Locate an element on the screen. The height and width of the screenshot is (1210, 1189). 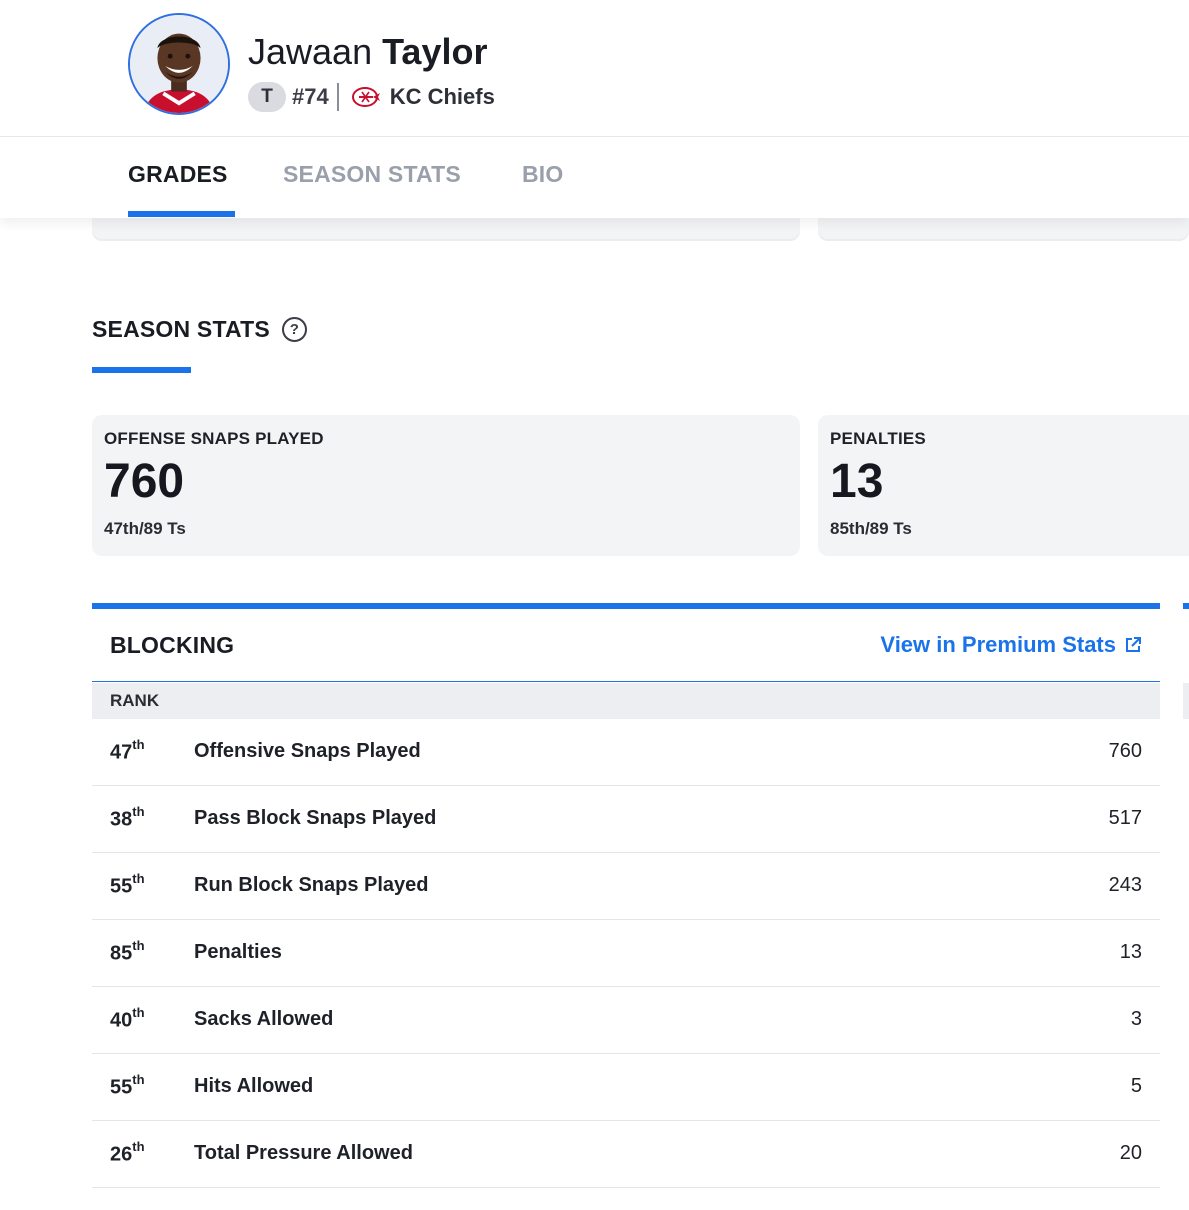
stat-rank: 85th/89 Ts is located at coordinates (871, 528).